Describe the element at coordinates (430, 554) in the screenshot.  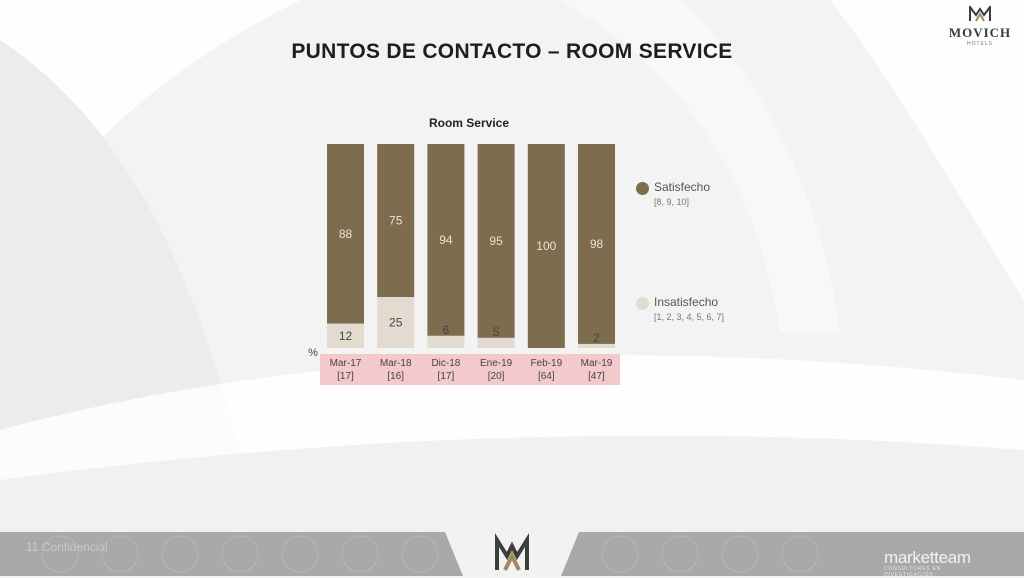
I see `footer-pattern` at that location.